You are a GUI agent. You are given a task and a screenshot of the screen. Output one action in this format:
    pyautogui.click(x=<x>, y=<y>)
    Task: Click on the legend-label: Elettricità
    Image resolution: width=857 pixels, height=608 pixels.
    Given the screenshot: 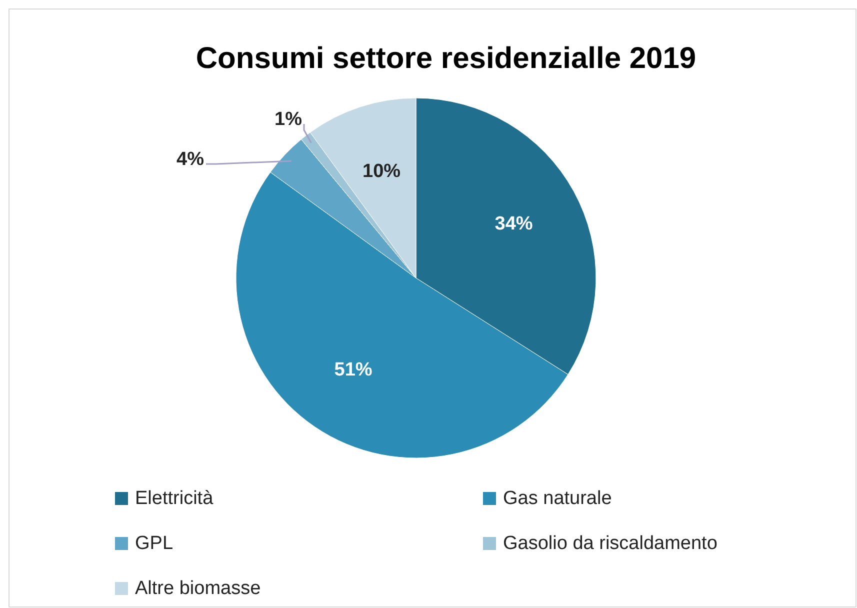 What is the action you would take?
    pyautogui.click(x=174, y=499)
    